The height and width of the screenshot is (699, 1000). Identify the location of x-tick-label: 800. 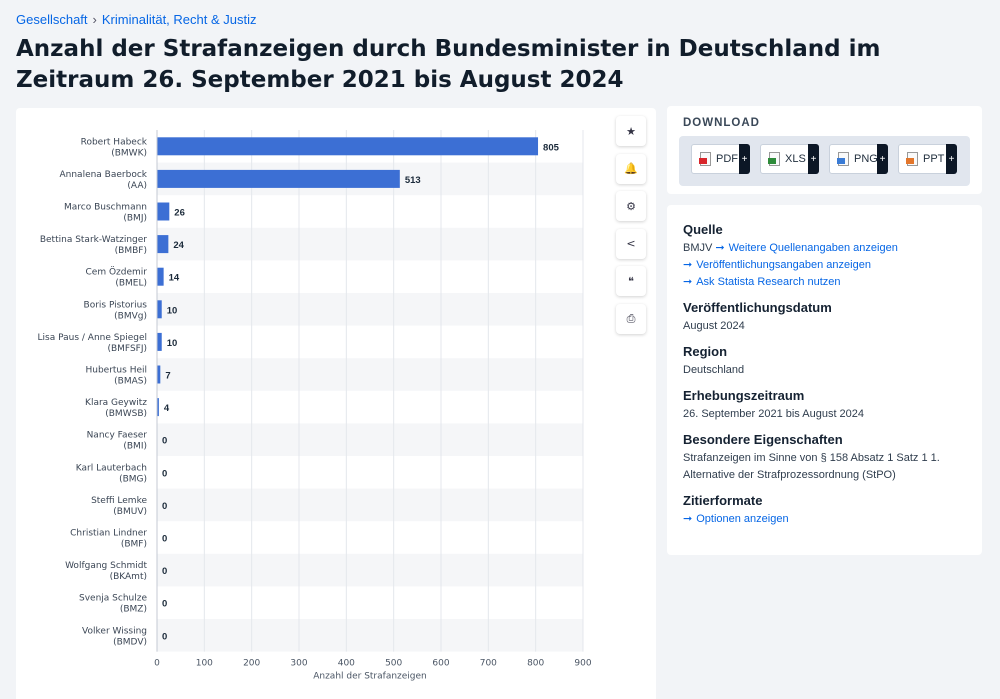
(535, 664).